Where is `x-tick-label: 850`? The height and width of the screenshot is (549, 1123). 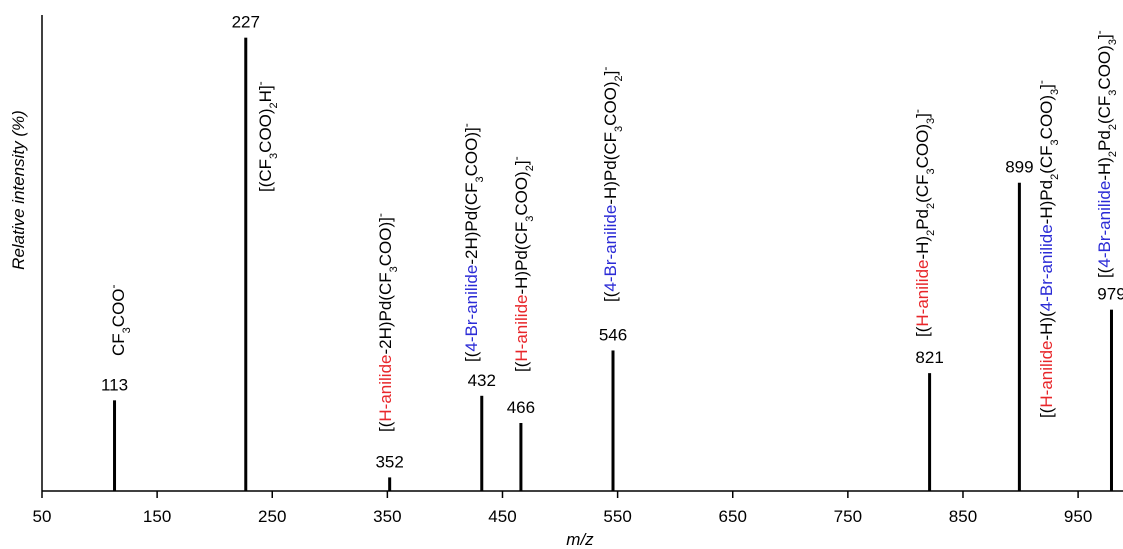 x-tick-label: 850 is located at coordinates (963, 516).